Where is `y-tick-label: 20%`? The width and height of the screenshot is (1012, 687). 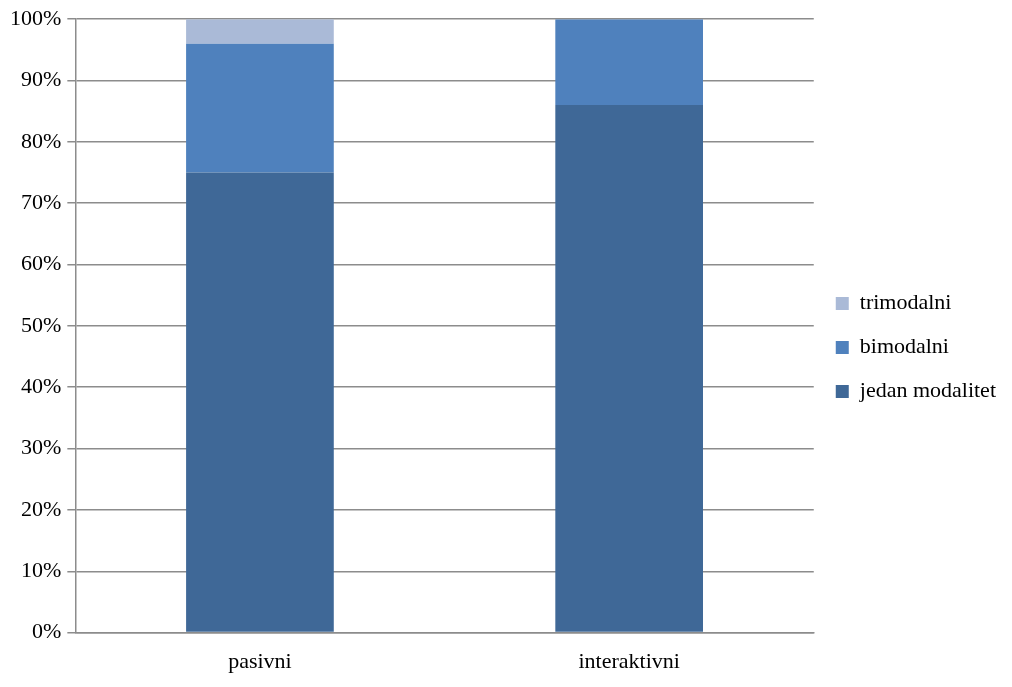 y-tick-label: 20% is located at coordinates (41, 508).